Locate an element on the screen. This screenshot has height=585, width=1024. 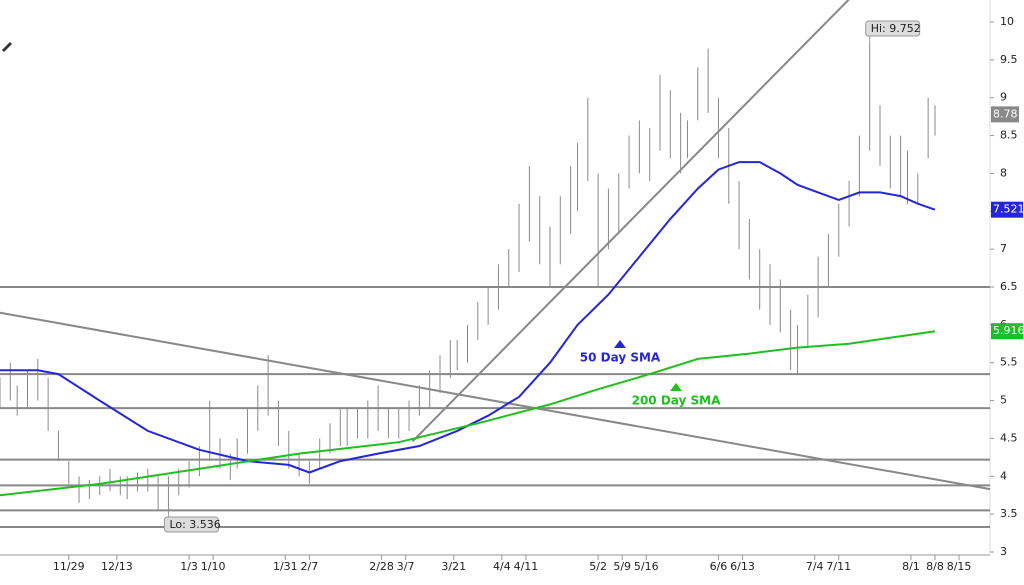
y-tick-label: 5.5 is located at coordinates (1009, 362).